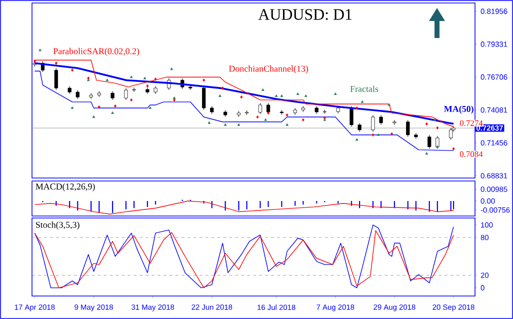  What do you see at coordinates (471, 154) in the screenshot?
I see `annotation: 0.7084` at bounding box center [471, 154].